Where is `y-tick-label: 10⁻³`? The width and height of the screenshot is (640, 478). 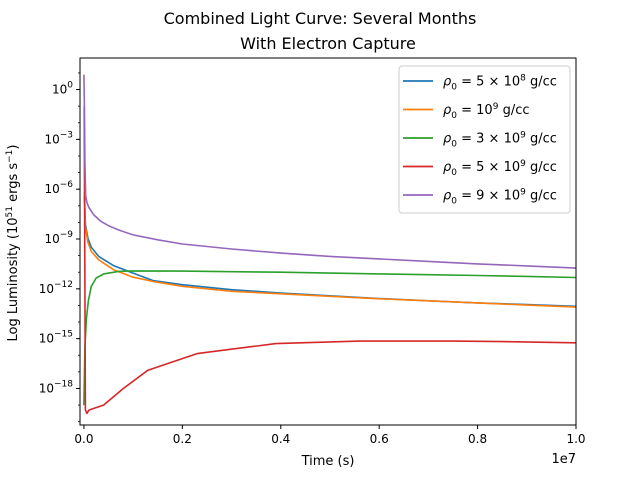
y-tick-label: 10⁻³ is located at coordinates (58, 138).